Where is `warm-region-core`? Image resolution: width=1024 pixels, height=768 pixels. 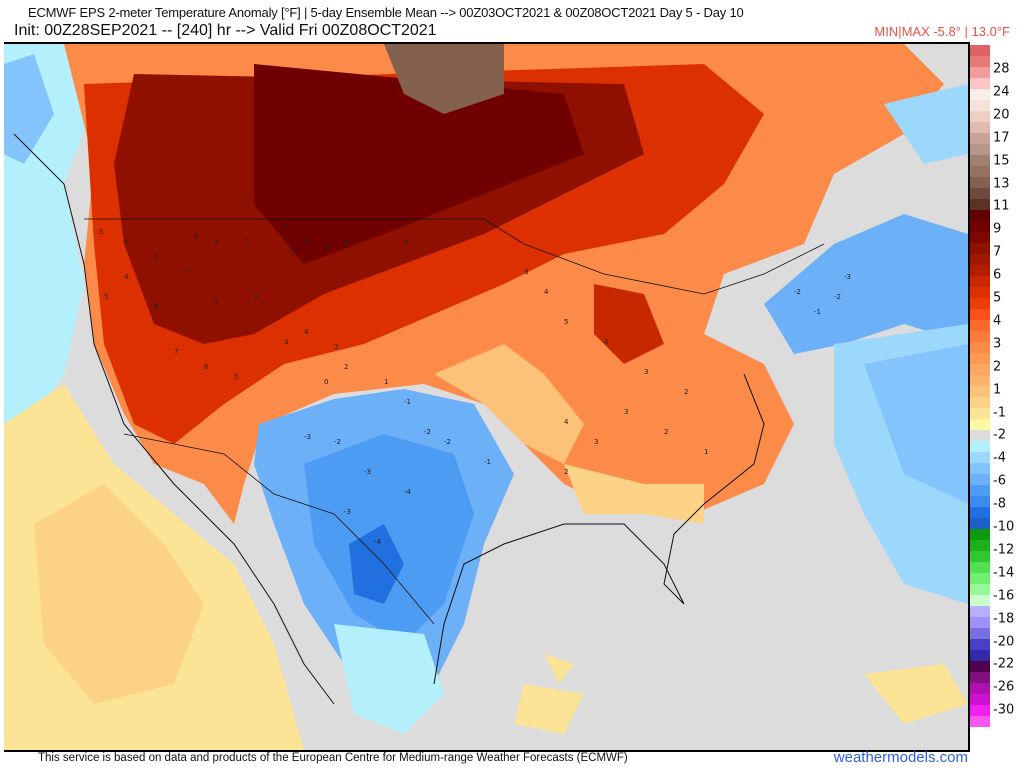
warm-region-core is located at coordinates (419, 164).